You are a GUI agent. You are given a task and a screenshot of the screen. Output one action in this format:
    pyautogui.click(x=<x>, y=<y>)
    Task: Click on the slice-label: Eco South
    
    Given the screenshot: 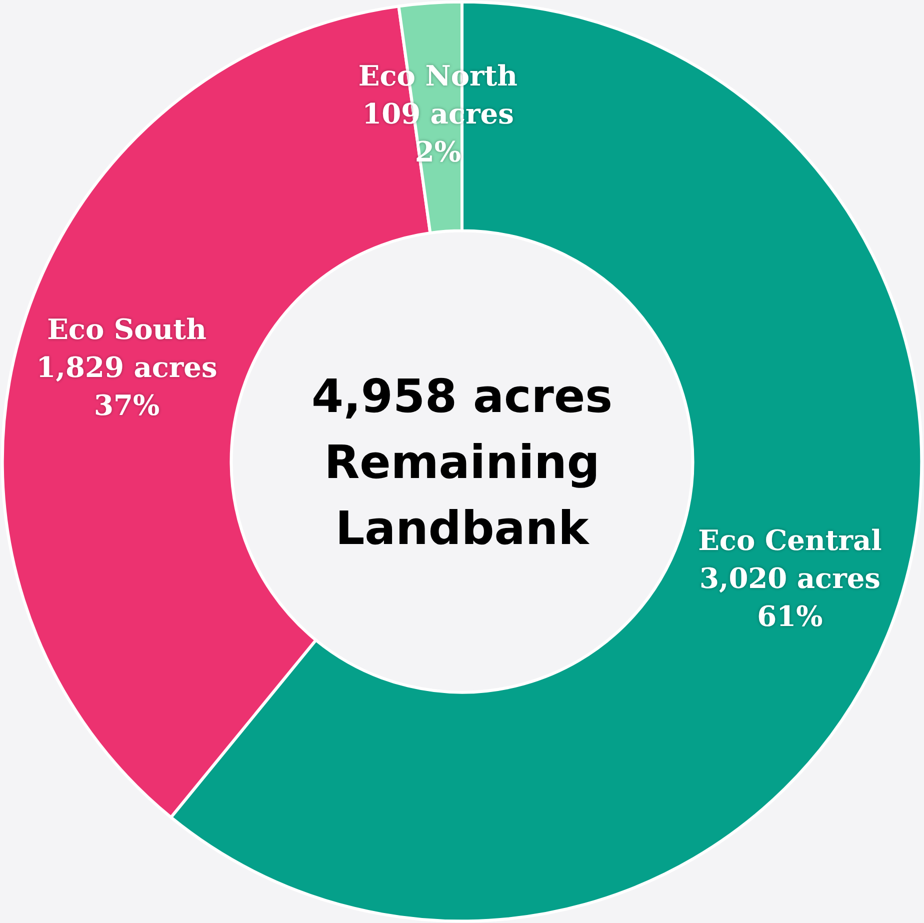 What is the action you would take?
    pyautogui.click(x=126, y=329)
    